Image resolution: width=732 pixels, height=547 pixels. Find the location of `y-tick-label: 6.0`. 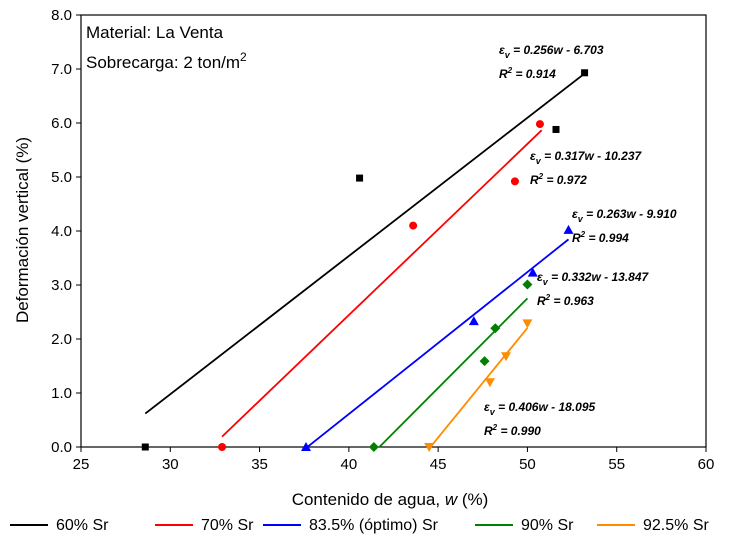

y-tick-label: 6.0 is located at coordinates (61, 123).